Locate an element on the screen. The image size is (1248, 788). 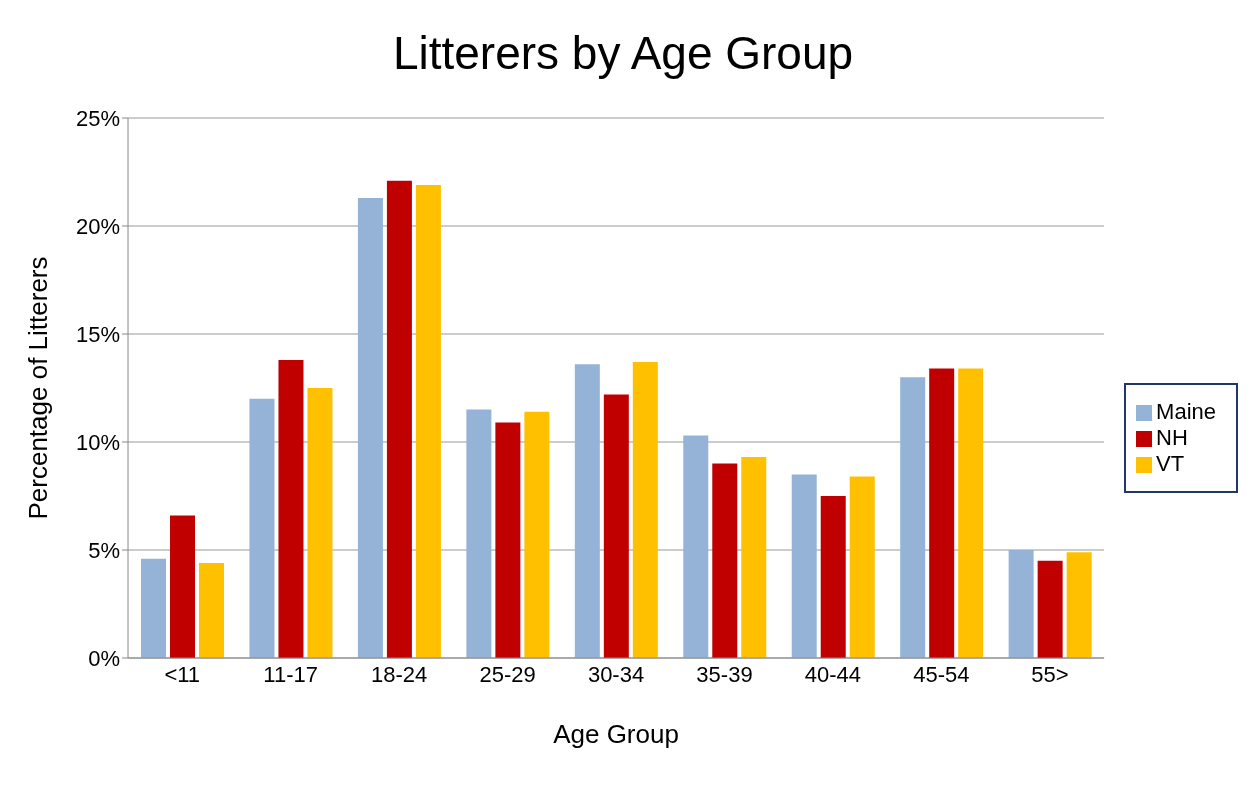
y-tick-label: 15% is located at coordinates (97, 334).